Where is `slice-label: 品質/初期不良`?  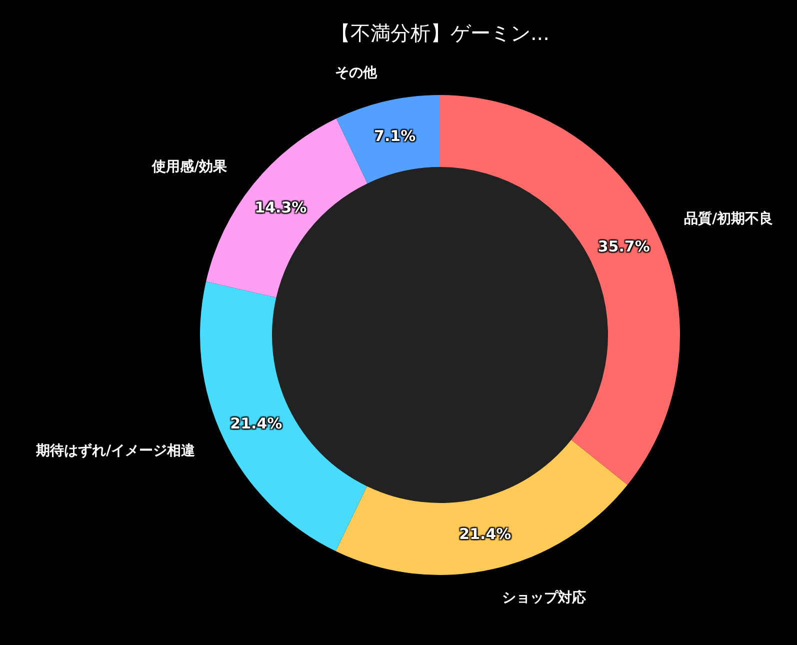 slice-label: 品質/初期不良 is located at coordinates (729, 218).